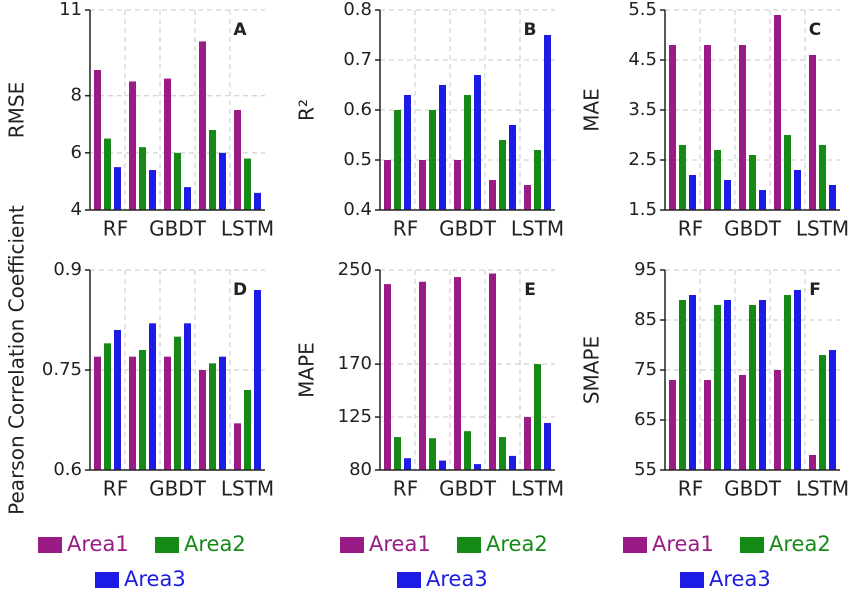  Describe the element at coordinates (67, 269) in the screenshot. I see `y-tick-label: 0.9` at that location.